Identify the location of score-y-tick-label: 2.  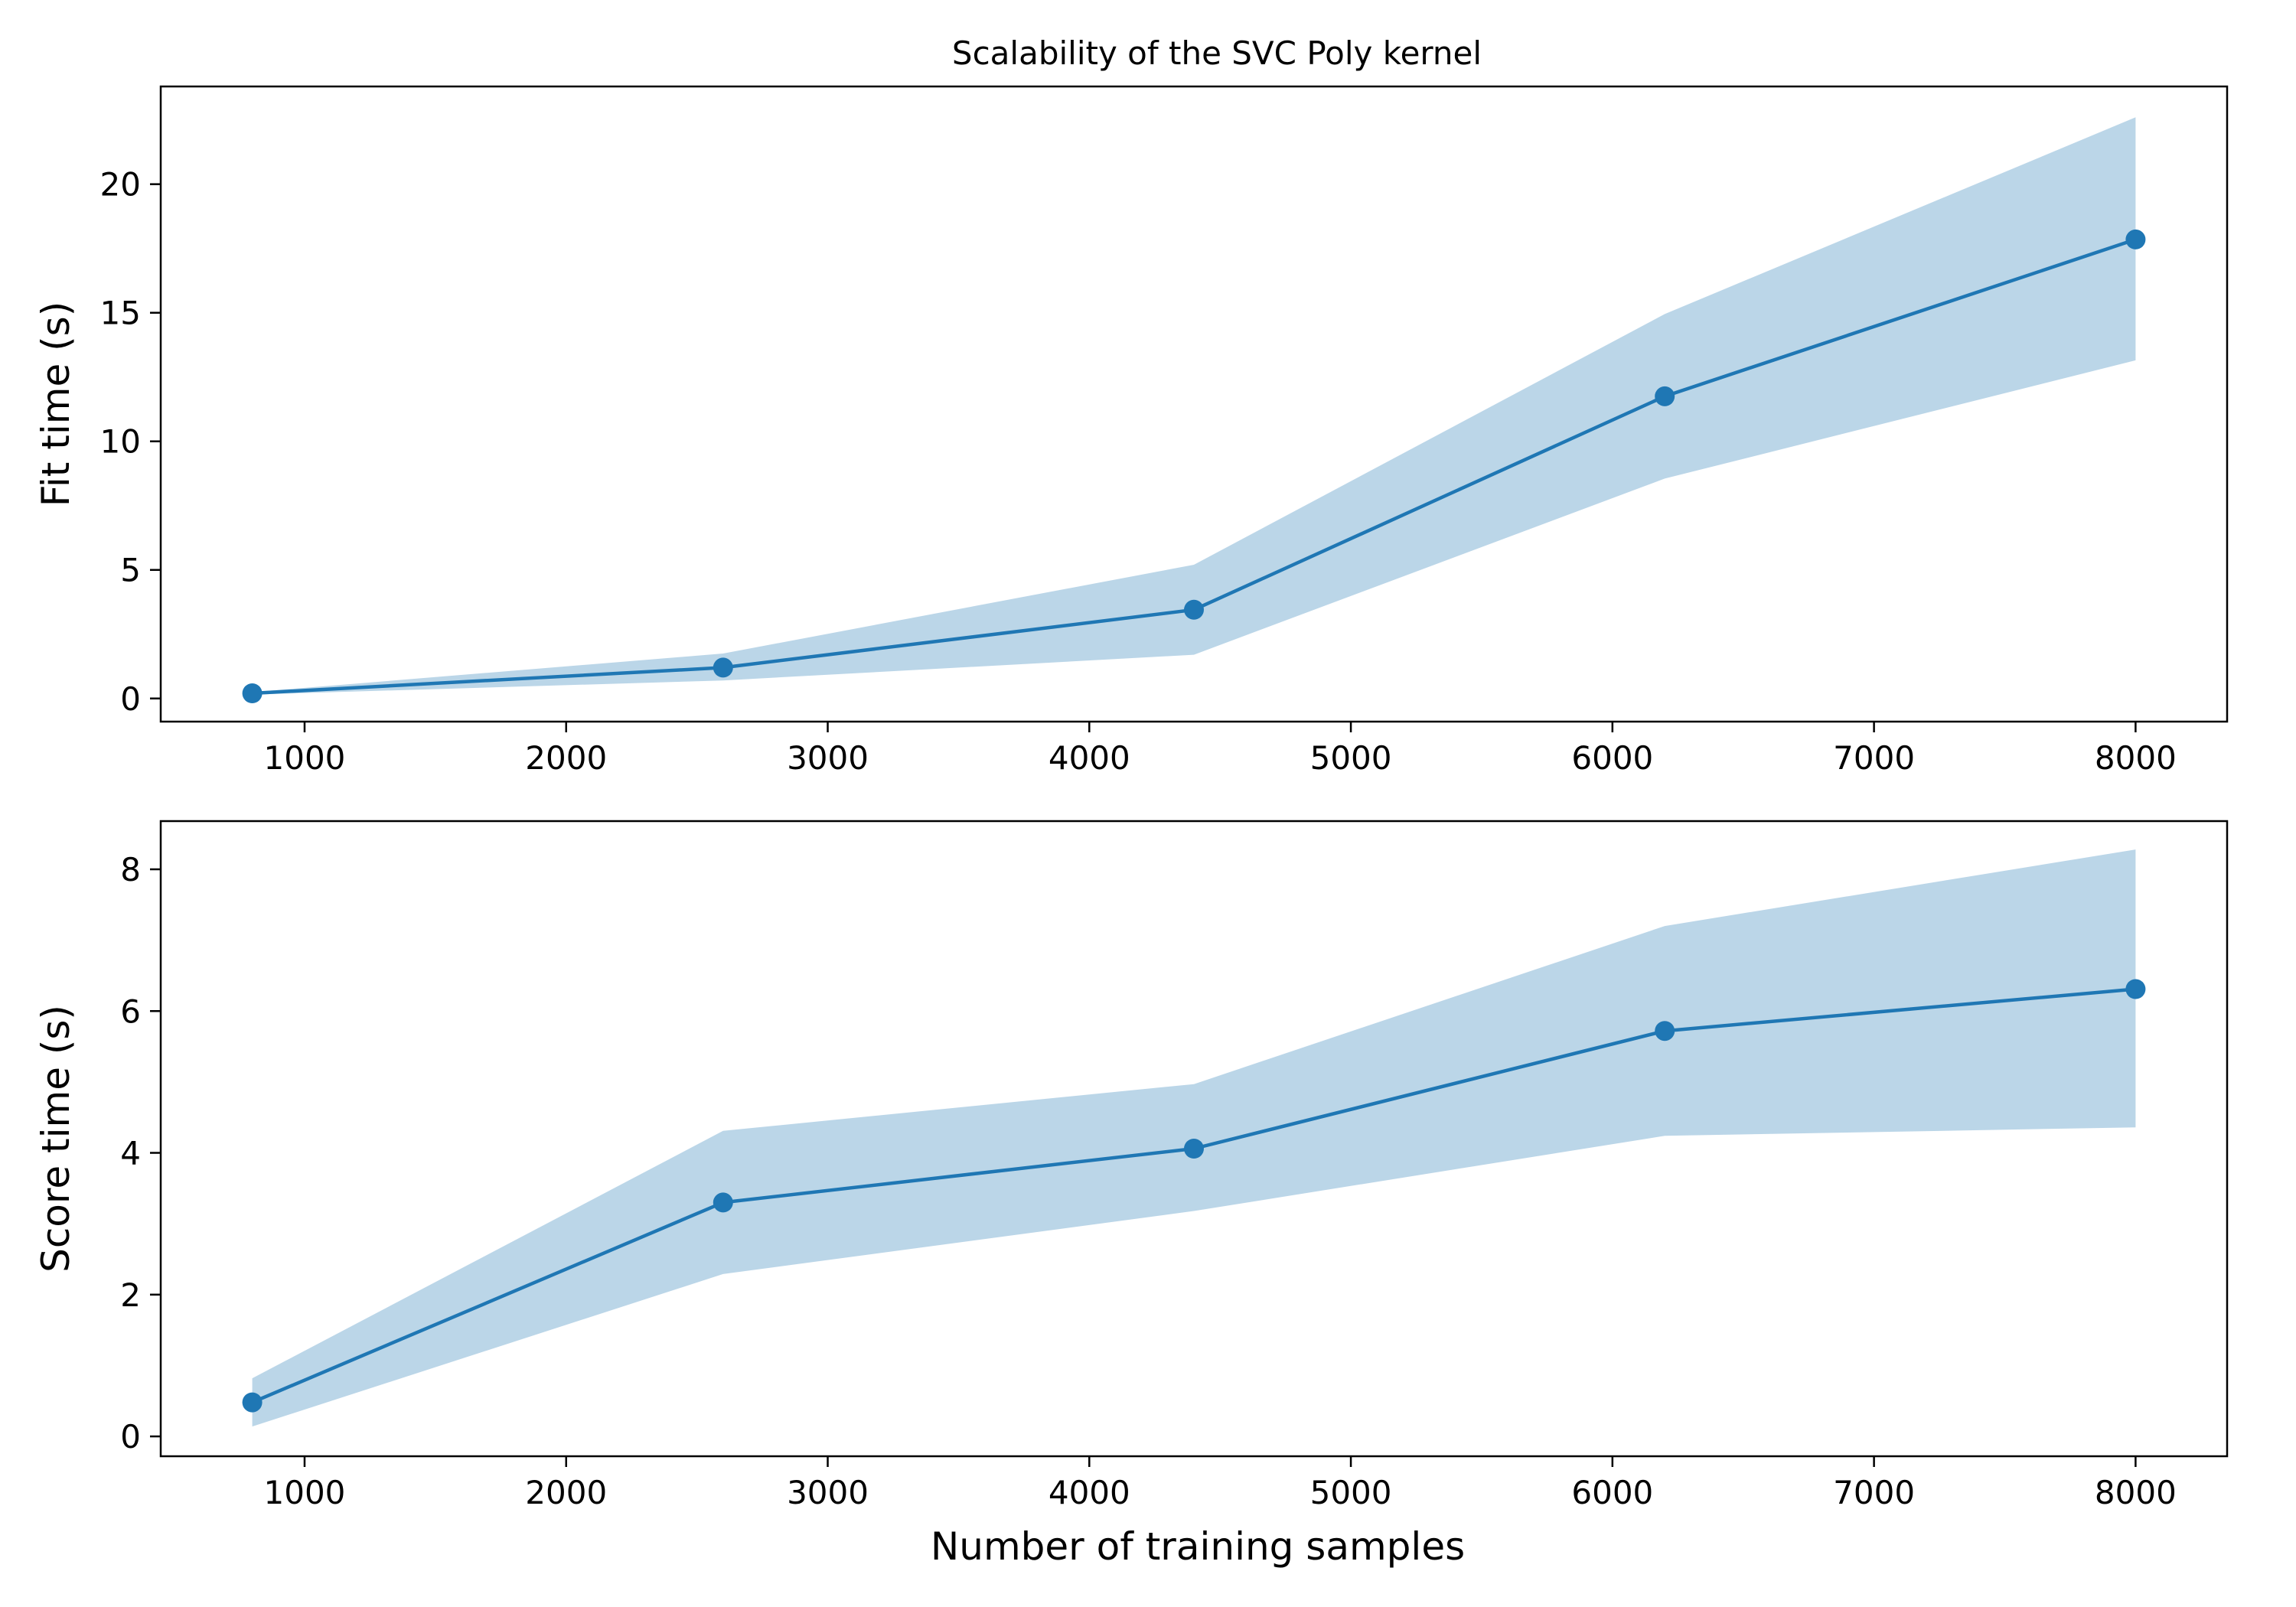
(130, 1295).